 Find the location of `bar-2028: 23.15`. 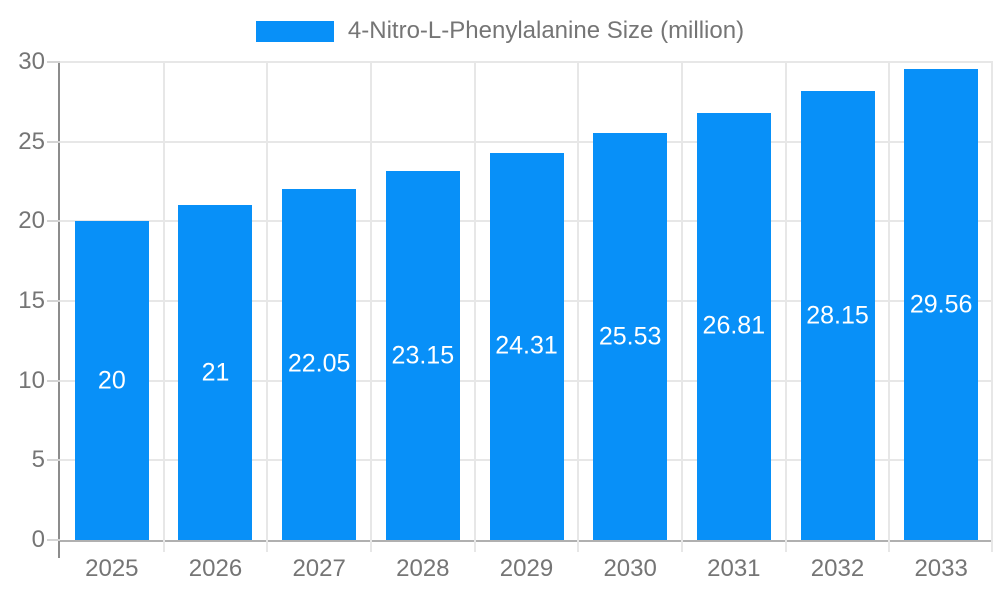

bar-2028: 23.15 is located at coordinates (422, 355).